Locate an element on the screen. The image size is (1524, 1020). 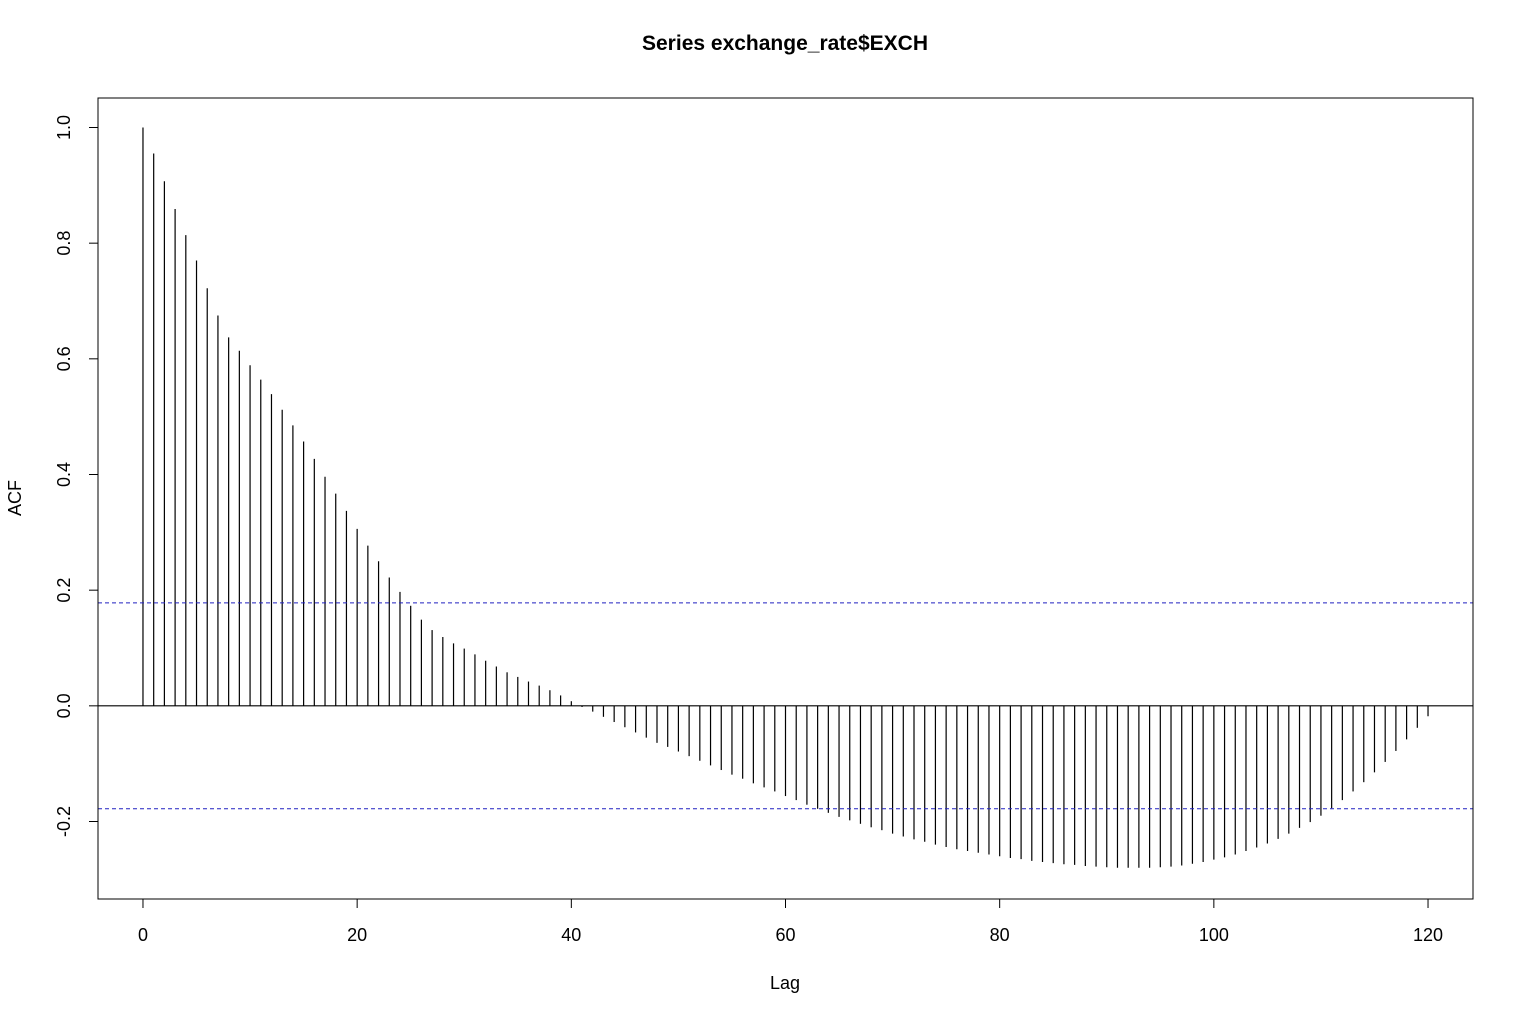
y-tick-label: 0.4 is located at coordinates (64, 474).